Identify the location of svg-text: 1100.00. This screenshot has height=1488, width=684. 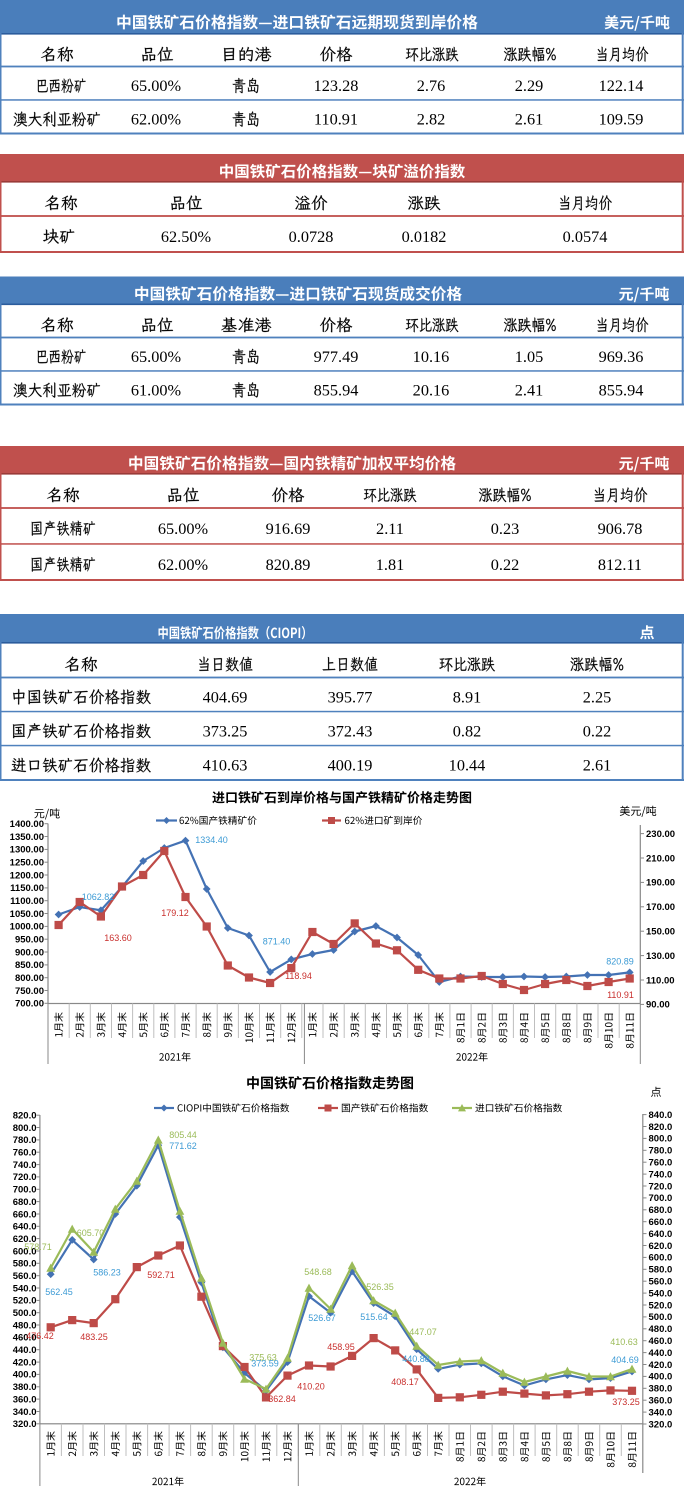
(27, 901).